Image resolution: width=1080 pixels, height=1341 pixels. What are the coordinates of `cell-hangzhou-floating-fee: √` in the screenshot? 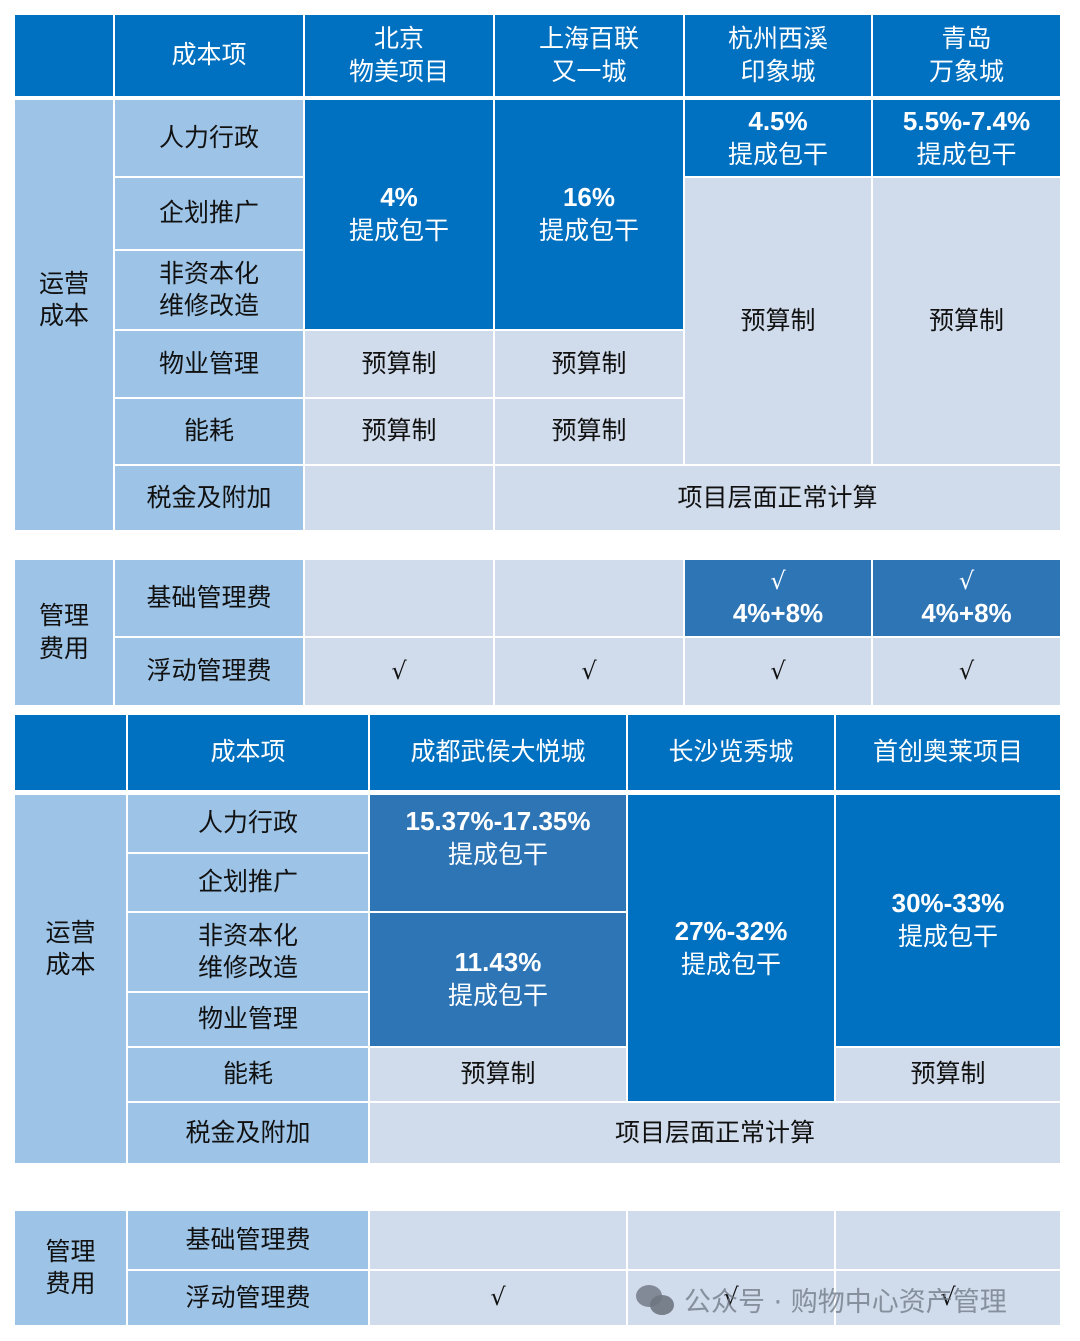 It's located at (778, 671).